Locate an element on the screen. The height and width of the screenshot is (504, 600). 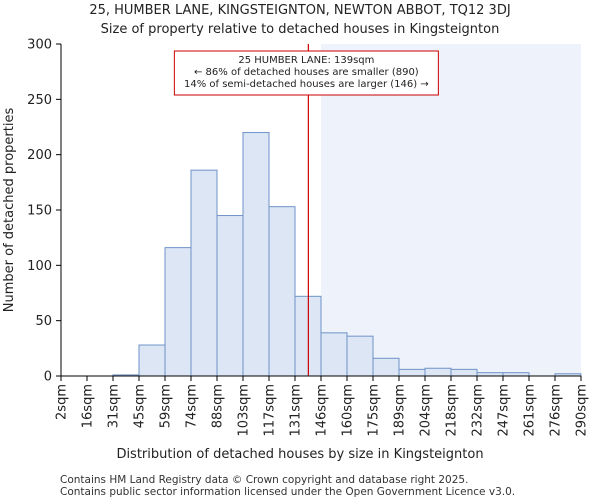
x-tick-label: 103sqm is located at coordinates (244, 410).